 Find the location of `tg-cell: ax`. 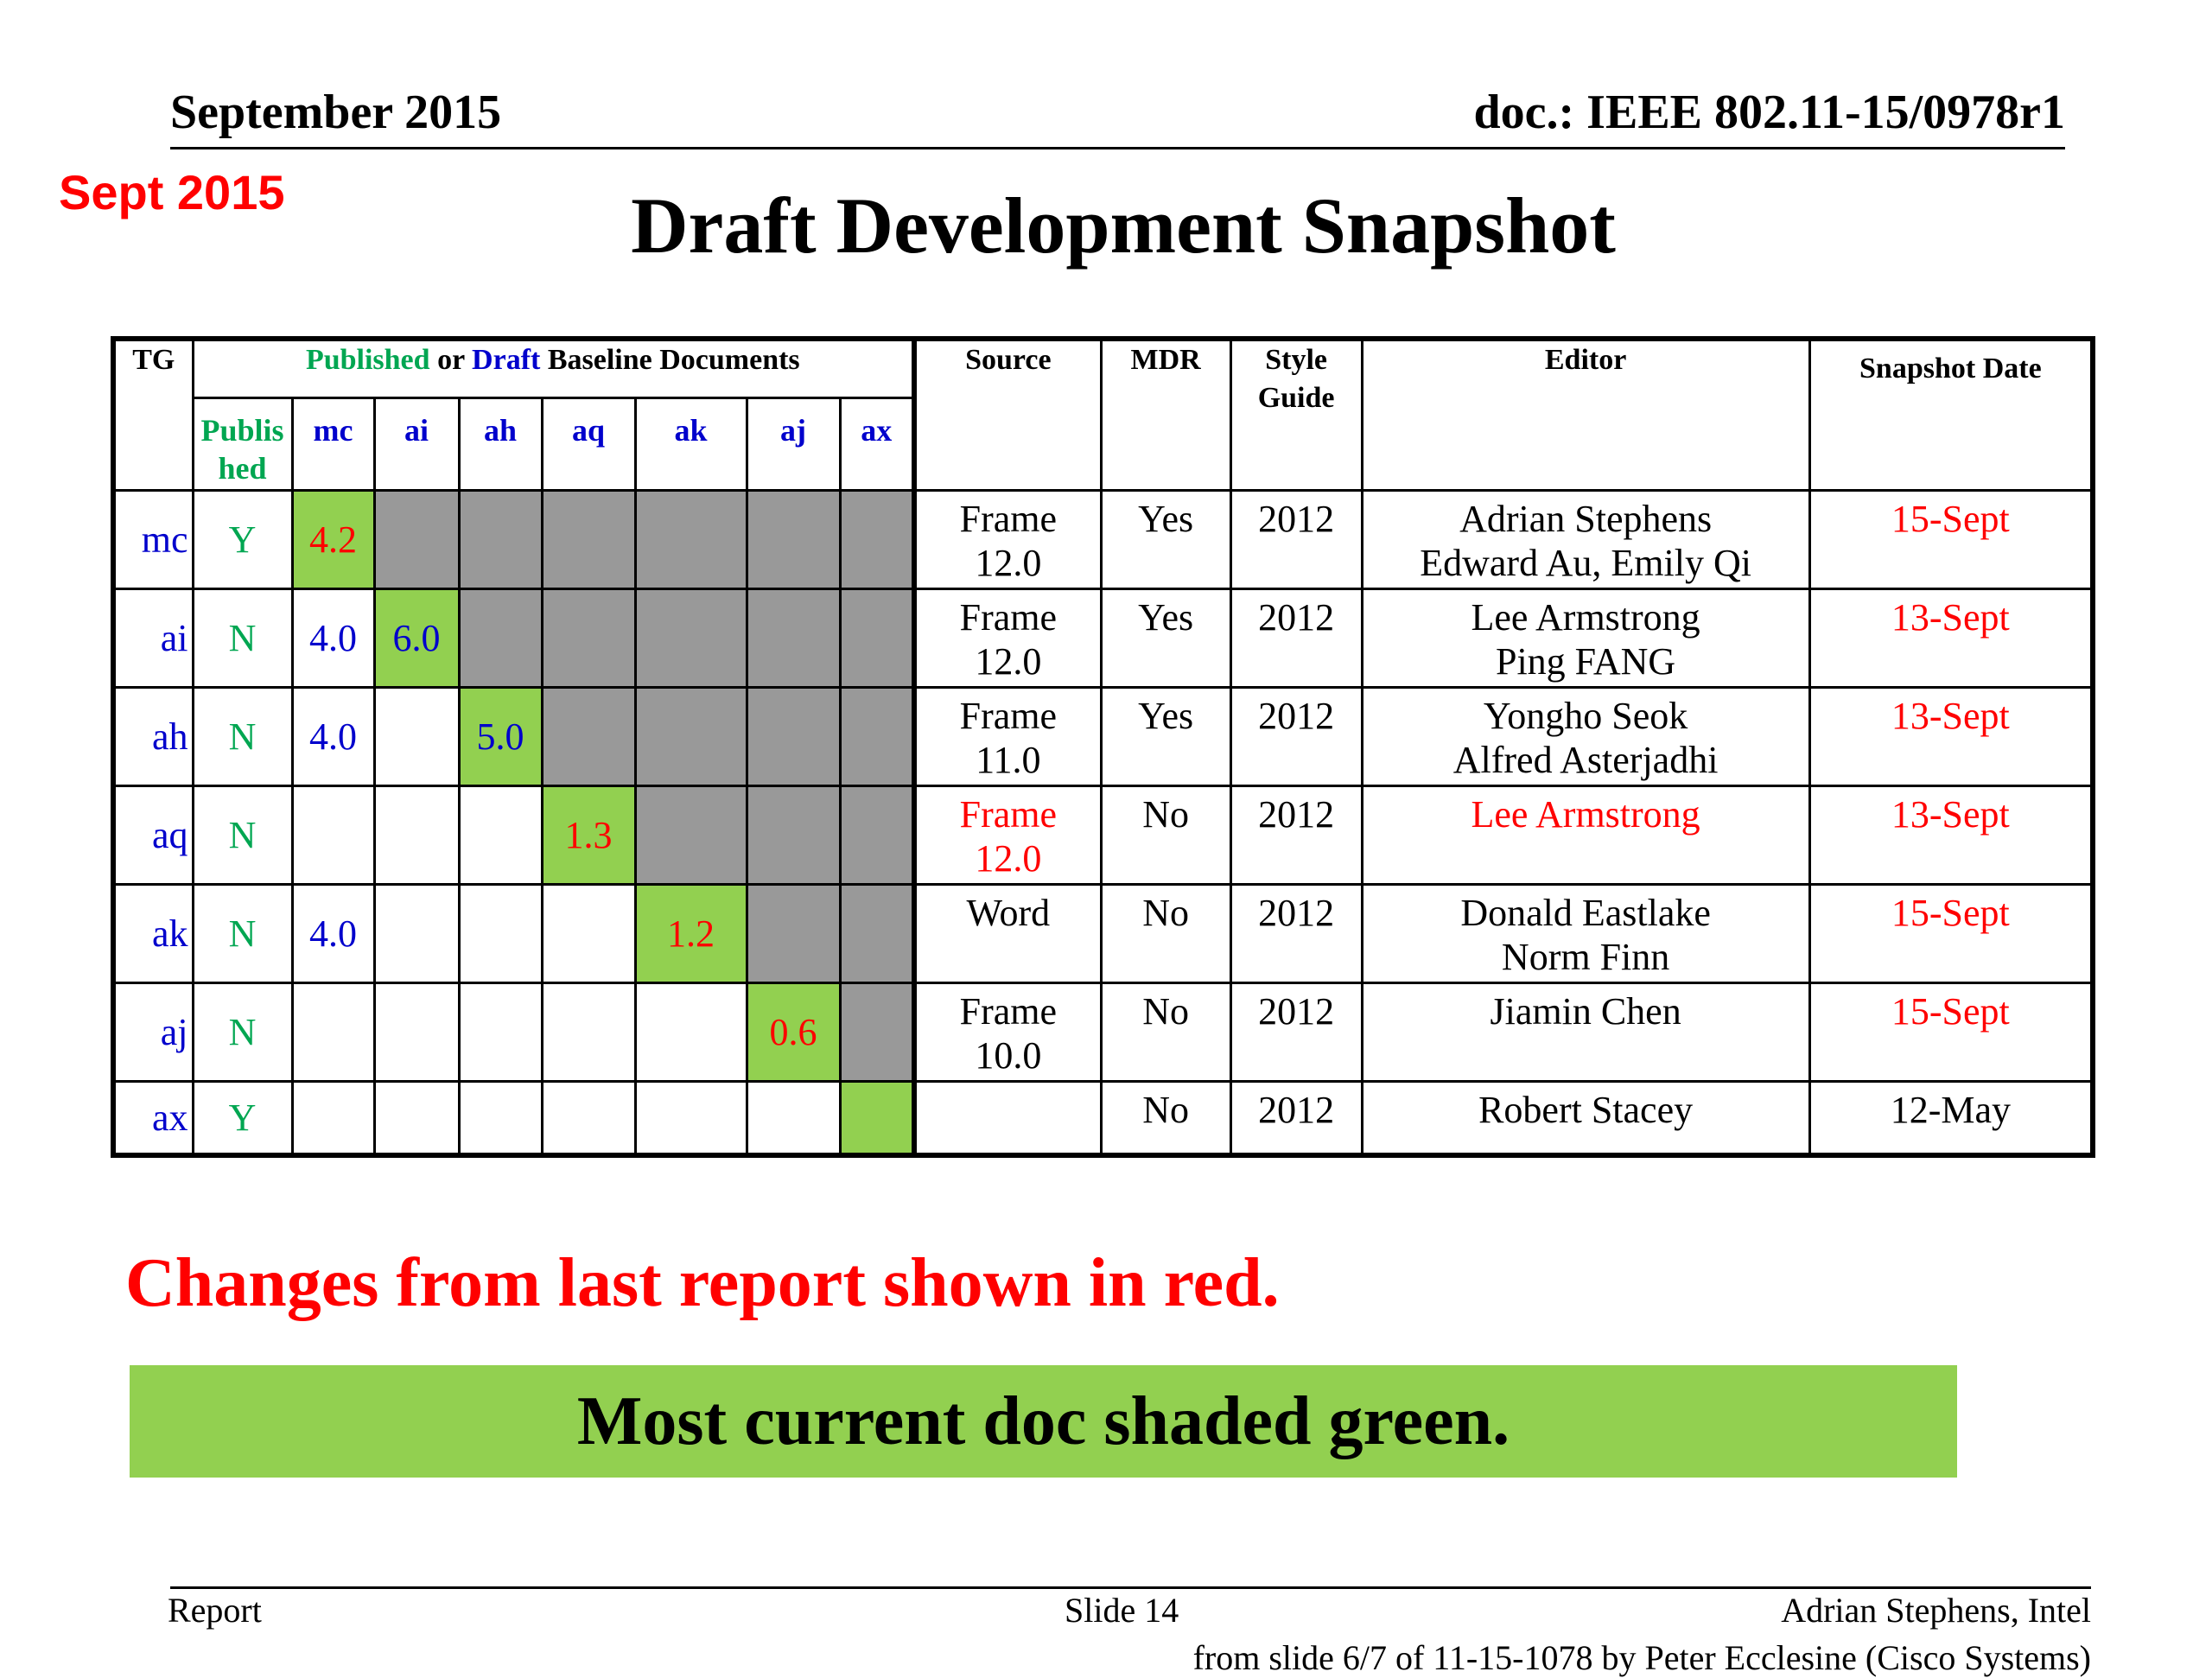

tg-cell: ax is located at coordinates (152, 1118).